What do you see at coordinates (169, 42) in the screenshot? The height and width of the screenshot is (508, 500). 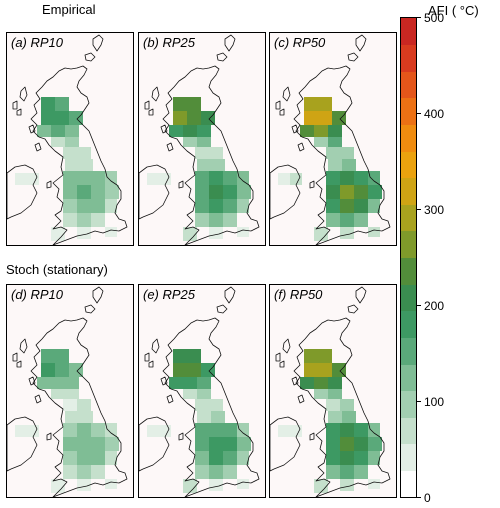 I see `panel-label-b: (b) RP25` at bounding box center [169, 42].